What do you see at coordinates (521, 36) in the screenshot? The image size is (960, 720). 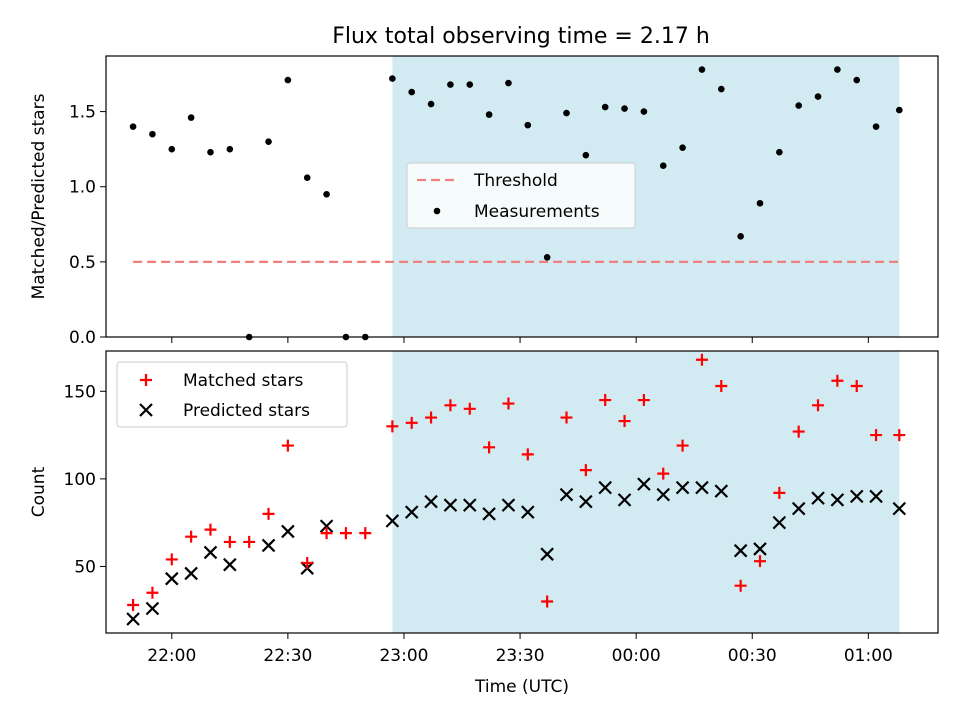 I see `chart-title: Flux total observing time = 2.17 h` at bounding box center [521, 36].